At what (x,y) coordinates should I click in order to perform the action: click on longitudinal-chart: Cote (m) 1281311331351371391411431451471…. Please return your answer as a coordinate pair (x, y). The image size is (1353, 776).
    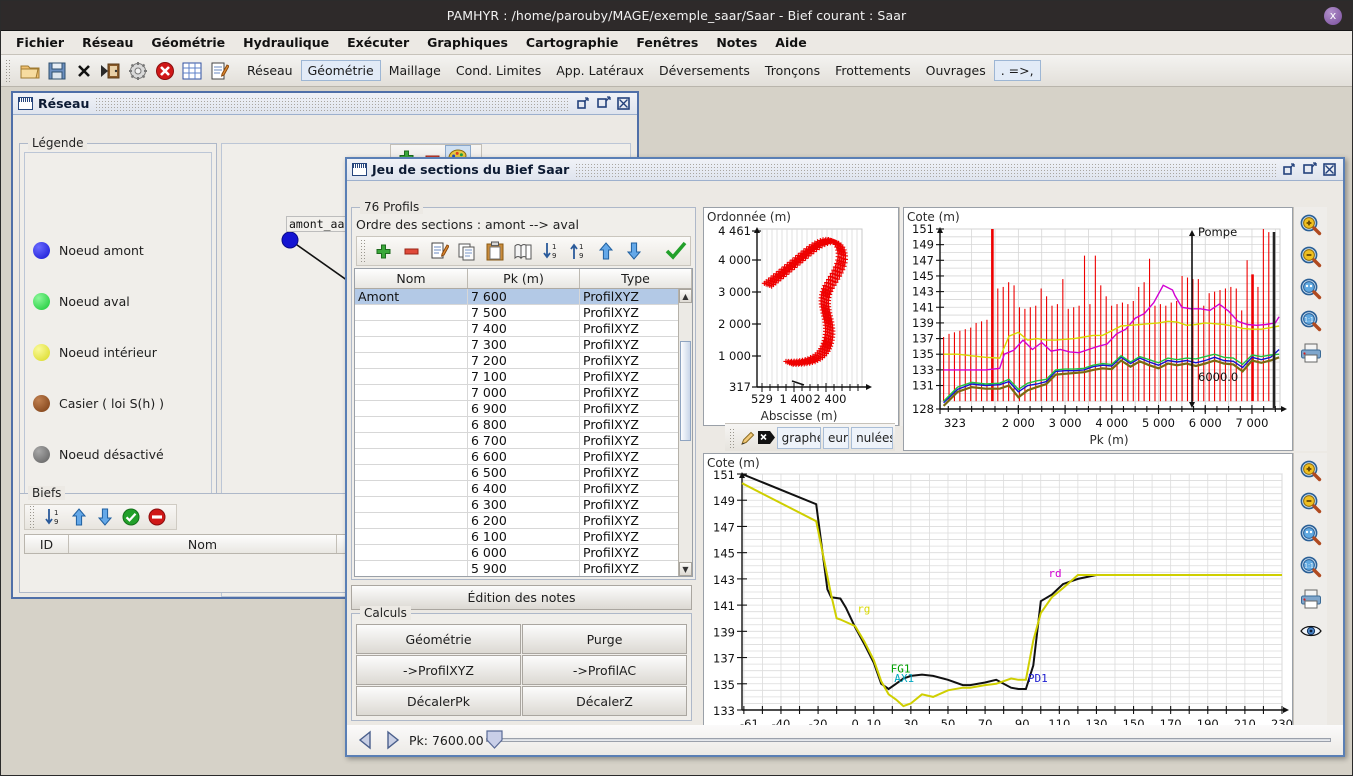
    Looking at the image, I should click on (1098, 329).